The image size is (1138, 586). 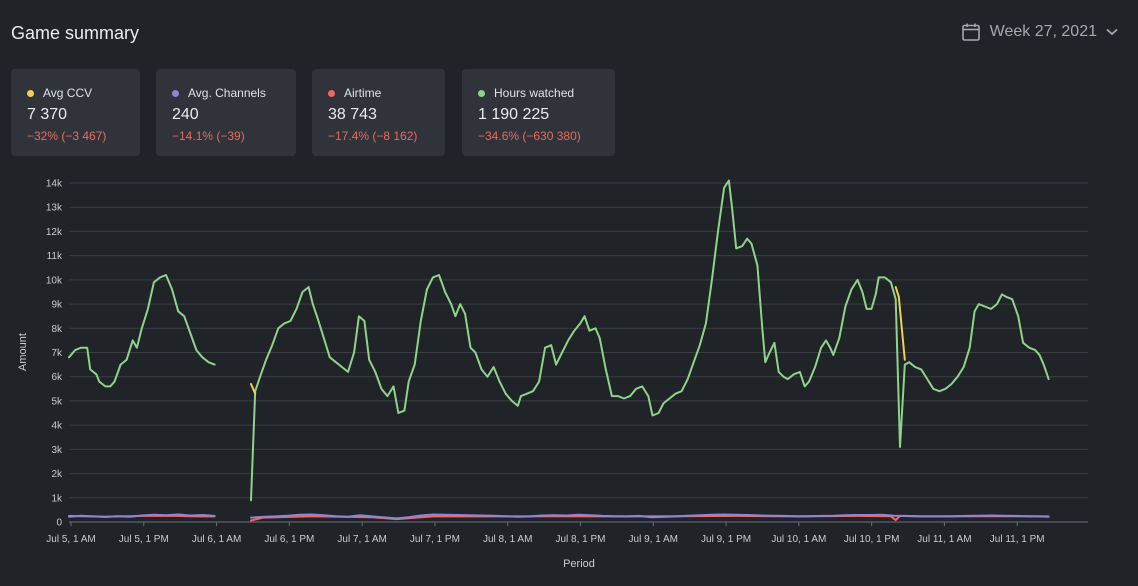 I want to click on card-avg-channels: Avg. Channels 240 −14.1% (−39), so click(x=226, y=112).